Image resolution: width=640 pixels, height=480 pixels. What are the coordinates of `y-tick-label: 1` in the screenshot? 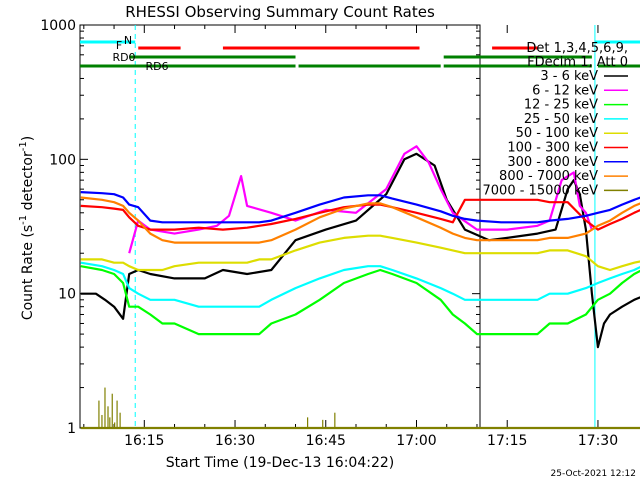 It's located at (71, 429).